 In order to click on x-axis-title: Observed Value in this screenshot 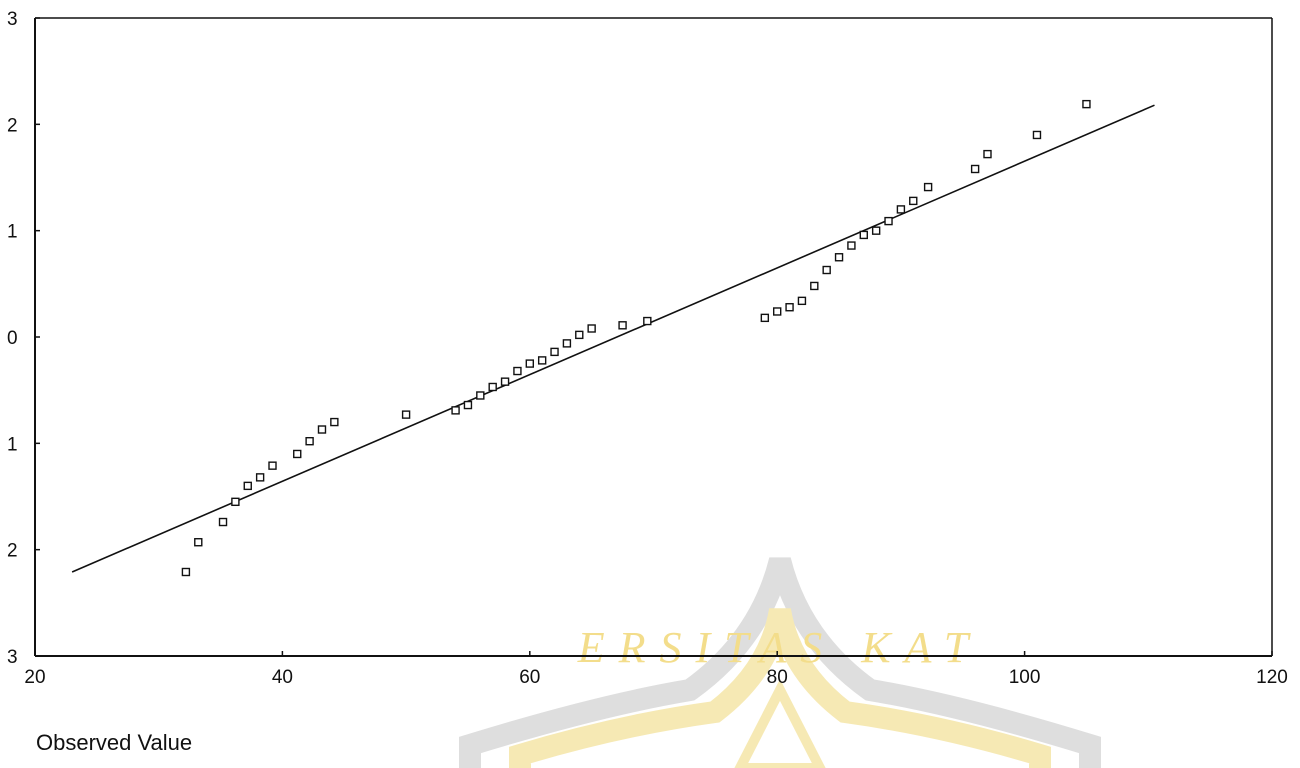, I will do `click(114, 742)`.